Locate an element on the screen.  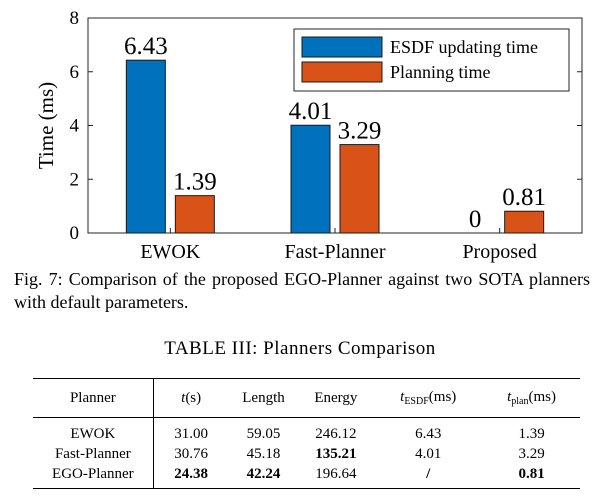
data-label: 4.01 is located at coordinates (311, 111).